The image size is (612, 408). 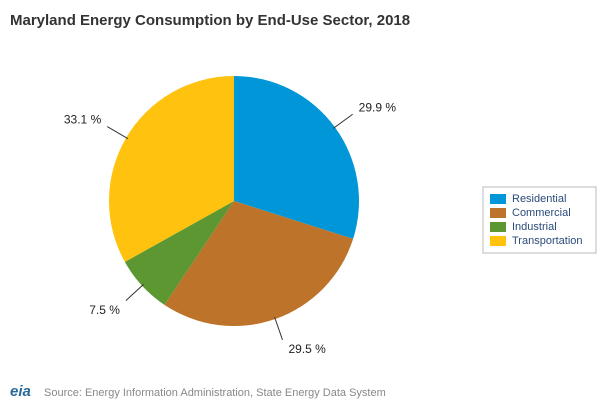 I want to click on data-label: 29.5 %, so click(x=307, y=349).